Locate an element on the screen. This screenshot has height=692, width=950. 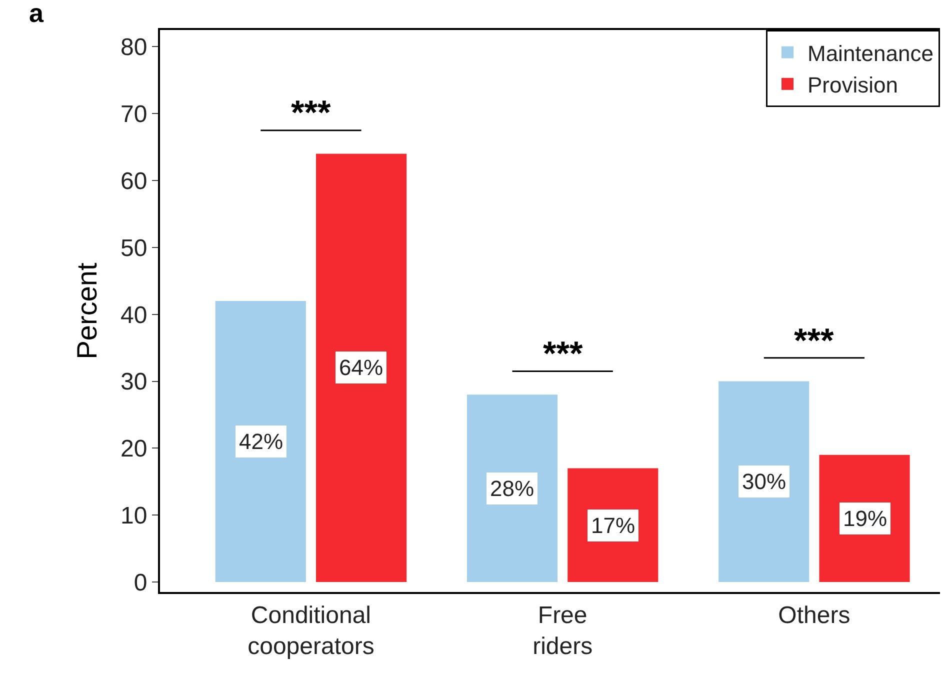
y-tick-label: 0 is located at coordinates (141, 582).